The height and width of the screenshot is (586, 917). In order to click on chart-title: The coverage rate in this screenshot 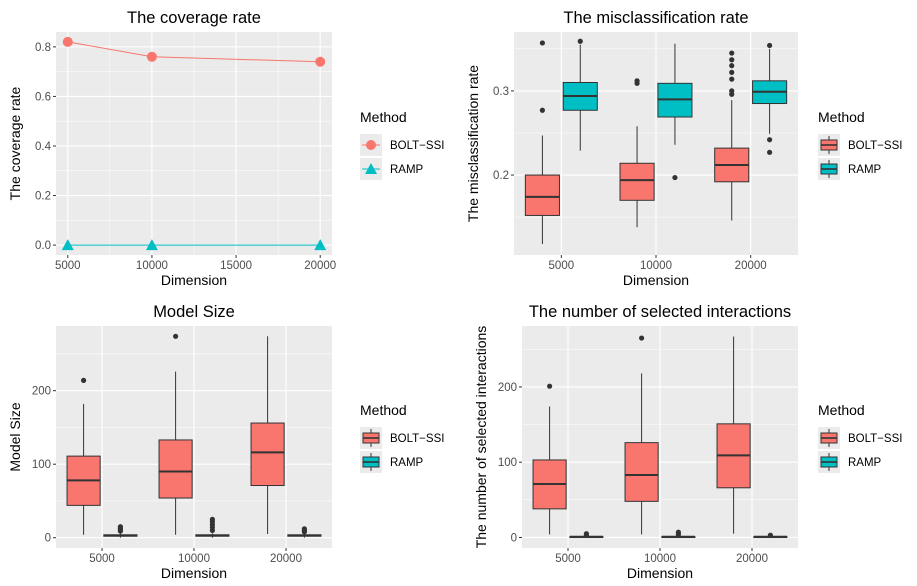, I will do `click(194, 18)`.